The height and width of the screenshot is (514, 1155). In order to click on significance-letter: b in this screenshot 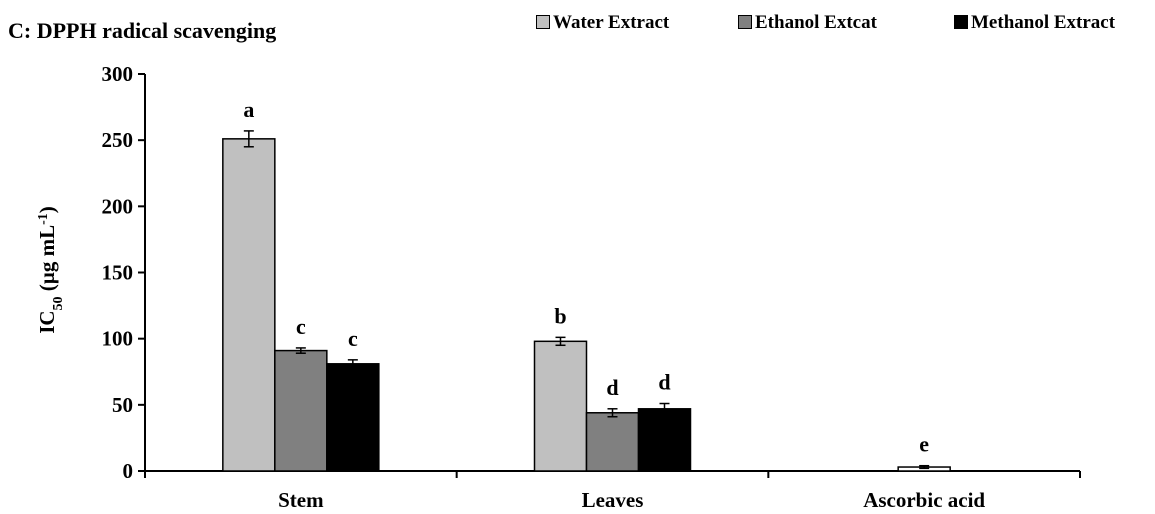, I will do `click(560, 315)`.